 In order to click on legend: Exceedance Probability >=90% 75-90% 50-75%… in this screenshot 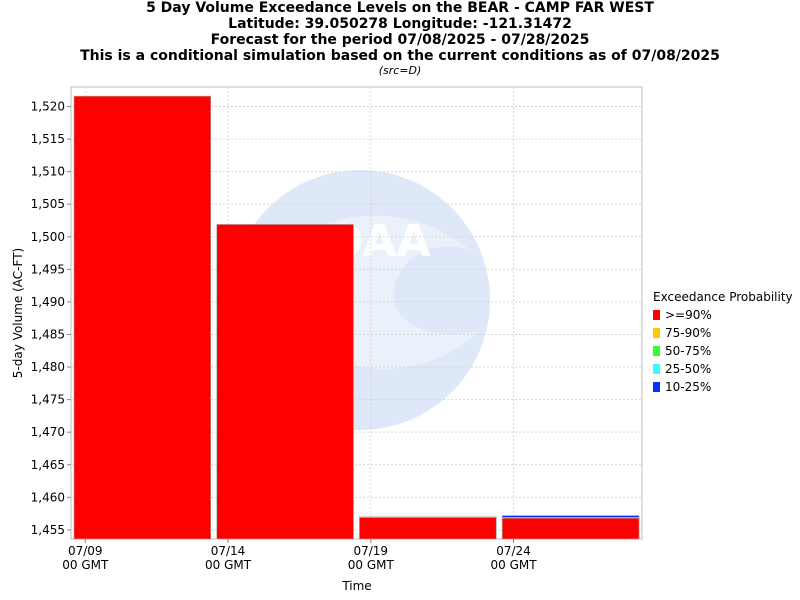, I will do `click(723, 342)`.